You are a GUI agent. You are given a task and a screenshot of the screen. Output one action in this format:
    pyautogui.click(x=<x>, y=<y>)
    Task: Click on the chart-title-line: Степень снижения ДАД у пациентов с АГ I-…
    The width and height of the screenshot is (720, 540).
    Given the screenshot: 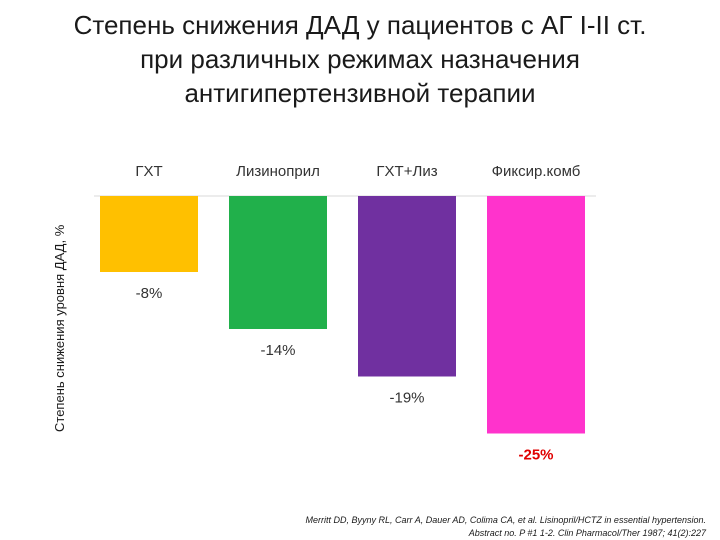 What is the action you would take?
    pyautogui.click(x=360, y=25)
    